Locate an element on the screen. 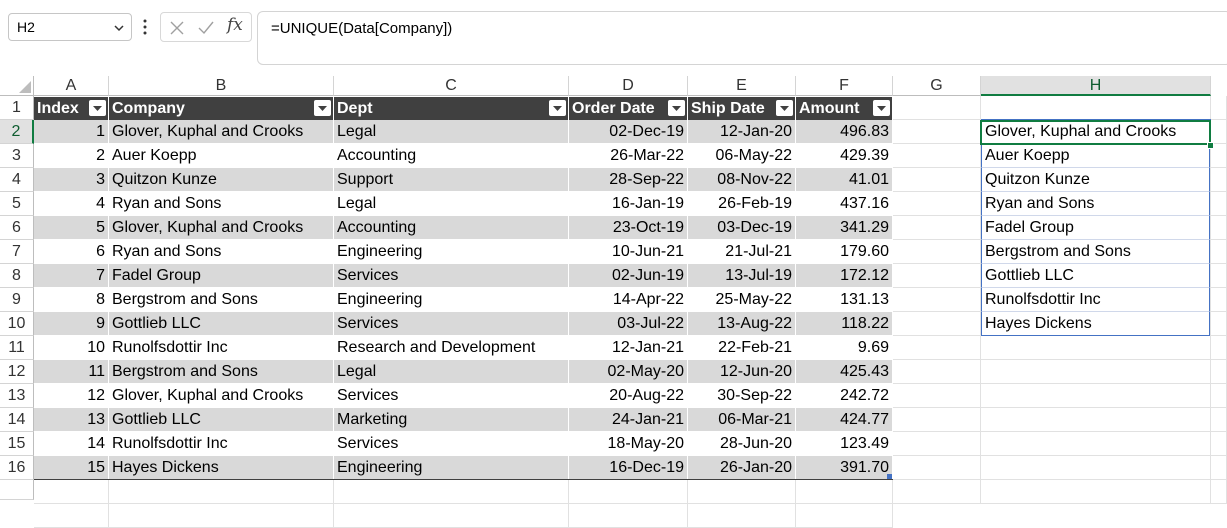 The image size is (1227, 528). column-header-b: B is located at coordinates (221, 86).